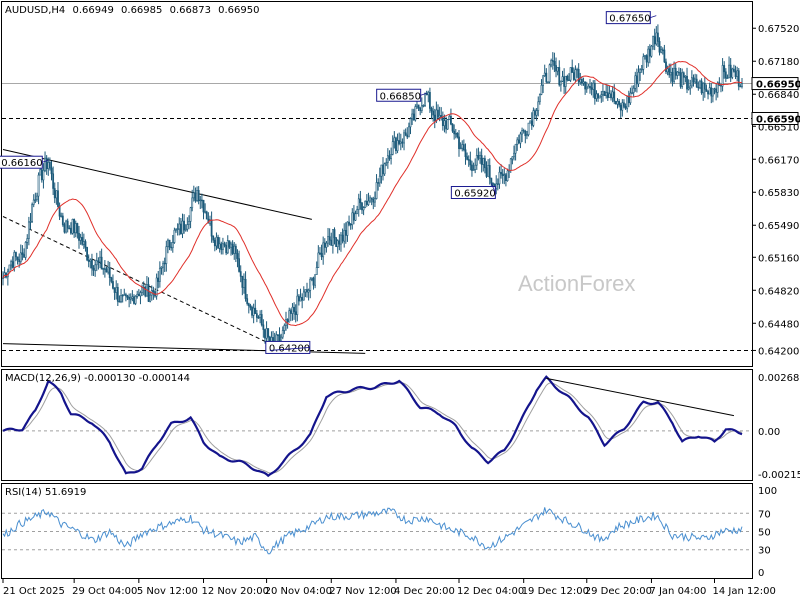 Image resolution: width=800 pixels, height=600 pixels. I want to click on time-tick-label: 27 Nov 12:00, so click(362, 591).